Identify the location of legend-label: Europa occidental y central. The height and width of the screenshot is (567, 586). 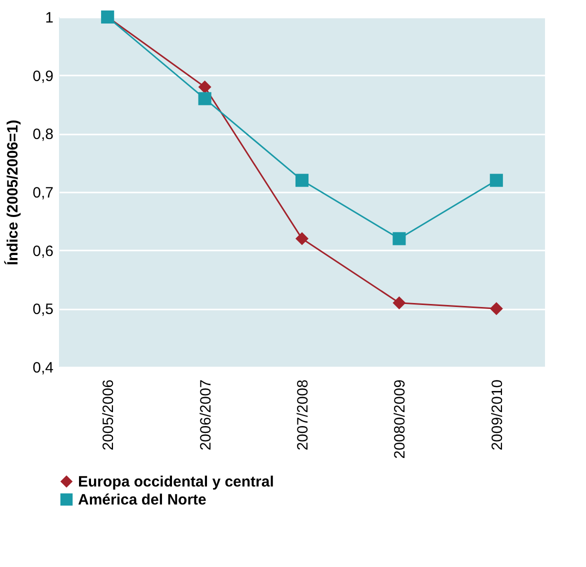
(176, 482).